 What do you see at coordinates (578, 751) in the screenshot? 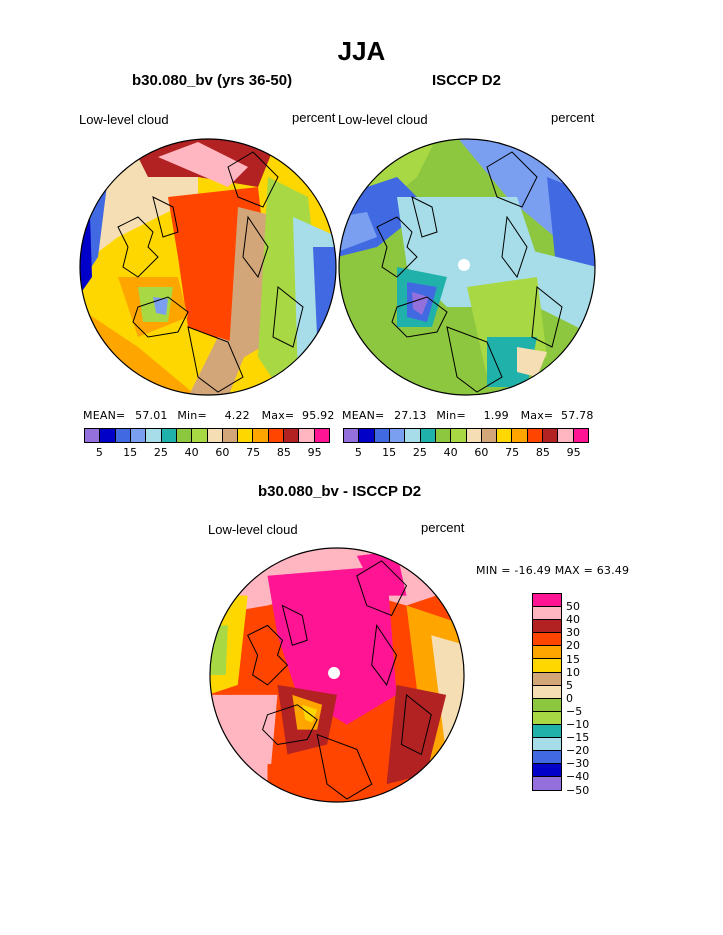
I see `colorbar-tick-label: −20` at bounding box center [578, 751].